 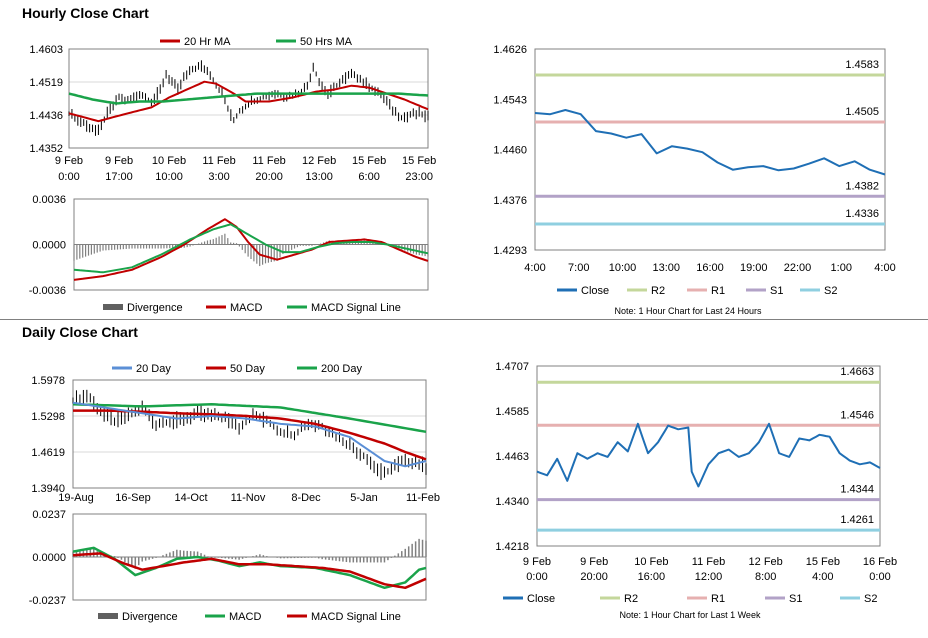 I want to click on hourly-pivot-x-tick-label: 13:00, so click(x=666, y=268).